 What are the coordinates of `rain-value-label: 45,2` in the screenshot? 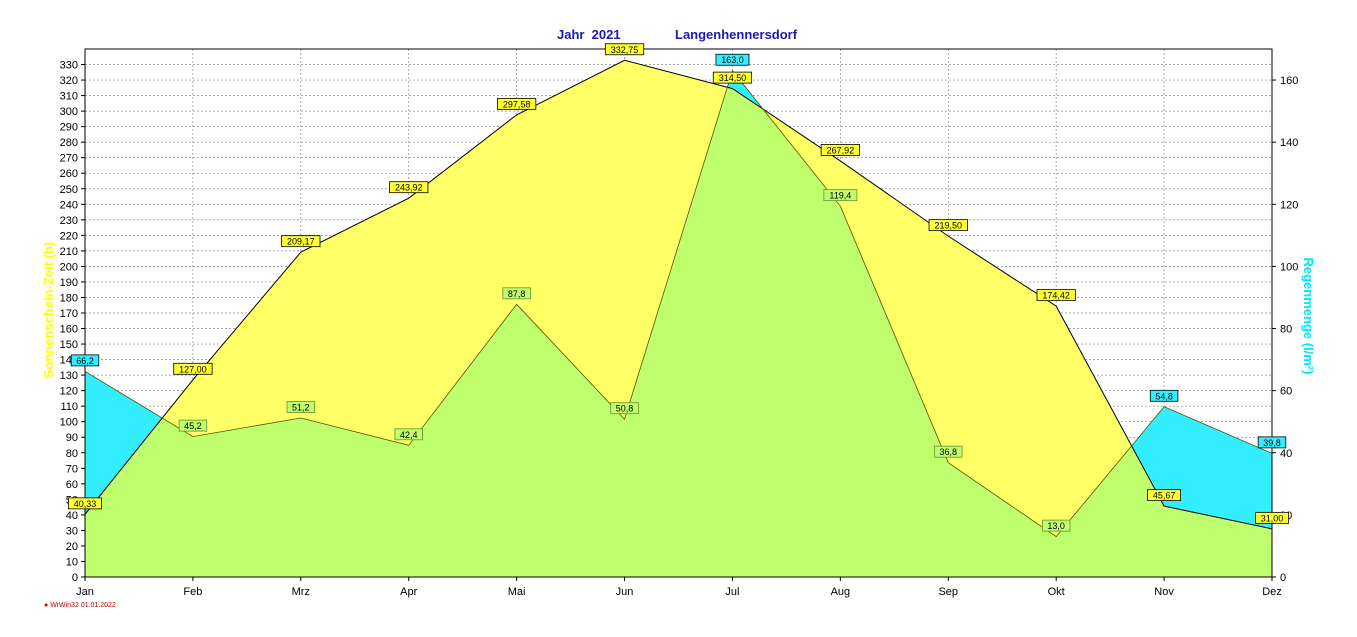 It's located at (193, 425).